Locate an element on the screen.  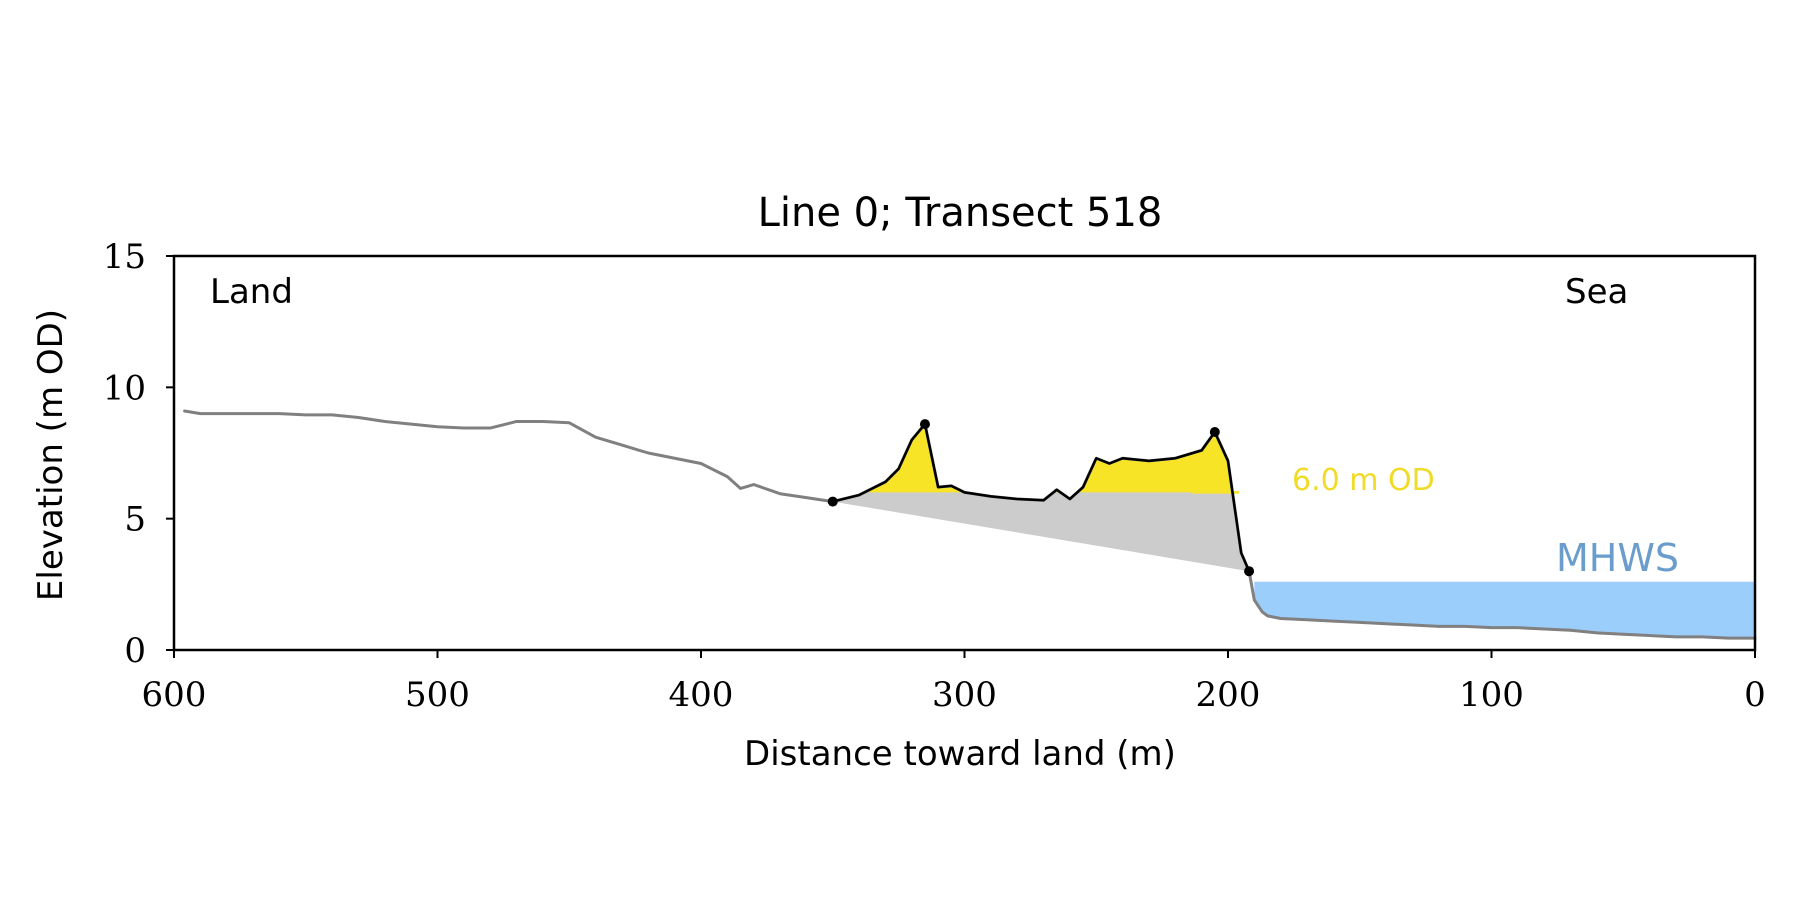
land-label: Land is located at coordinates (251, 292).